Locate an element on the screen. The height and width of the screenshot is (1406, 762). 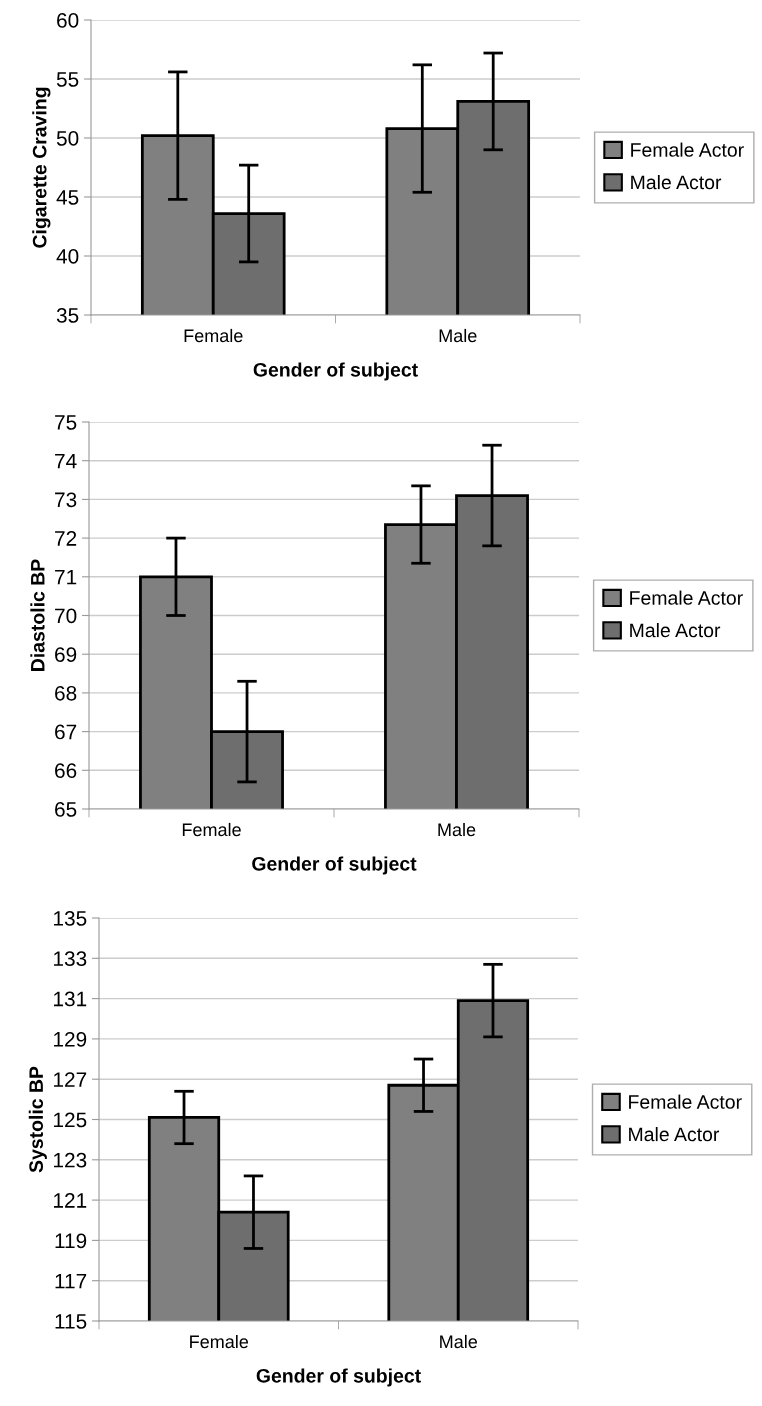
y-tick-label: 127 is located at coordinates (70, 1079).